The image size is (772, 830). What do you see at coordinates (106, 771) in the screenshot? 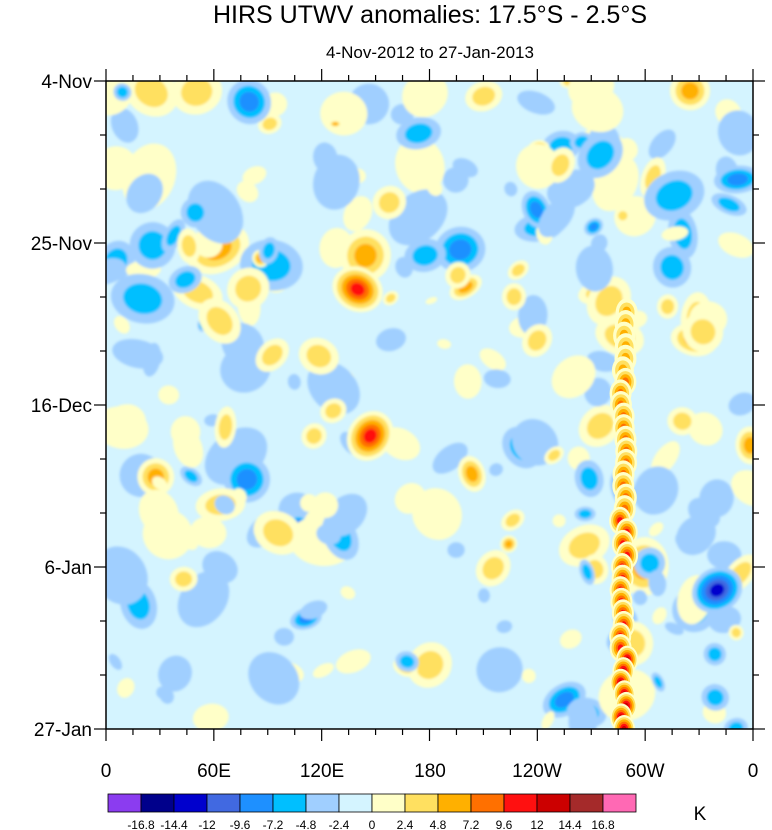
I see `x-tick-label: 0` at bounding box center [106, 771].